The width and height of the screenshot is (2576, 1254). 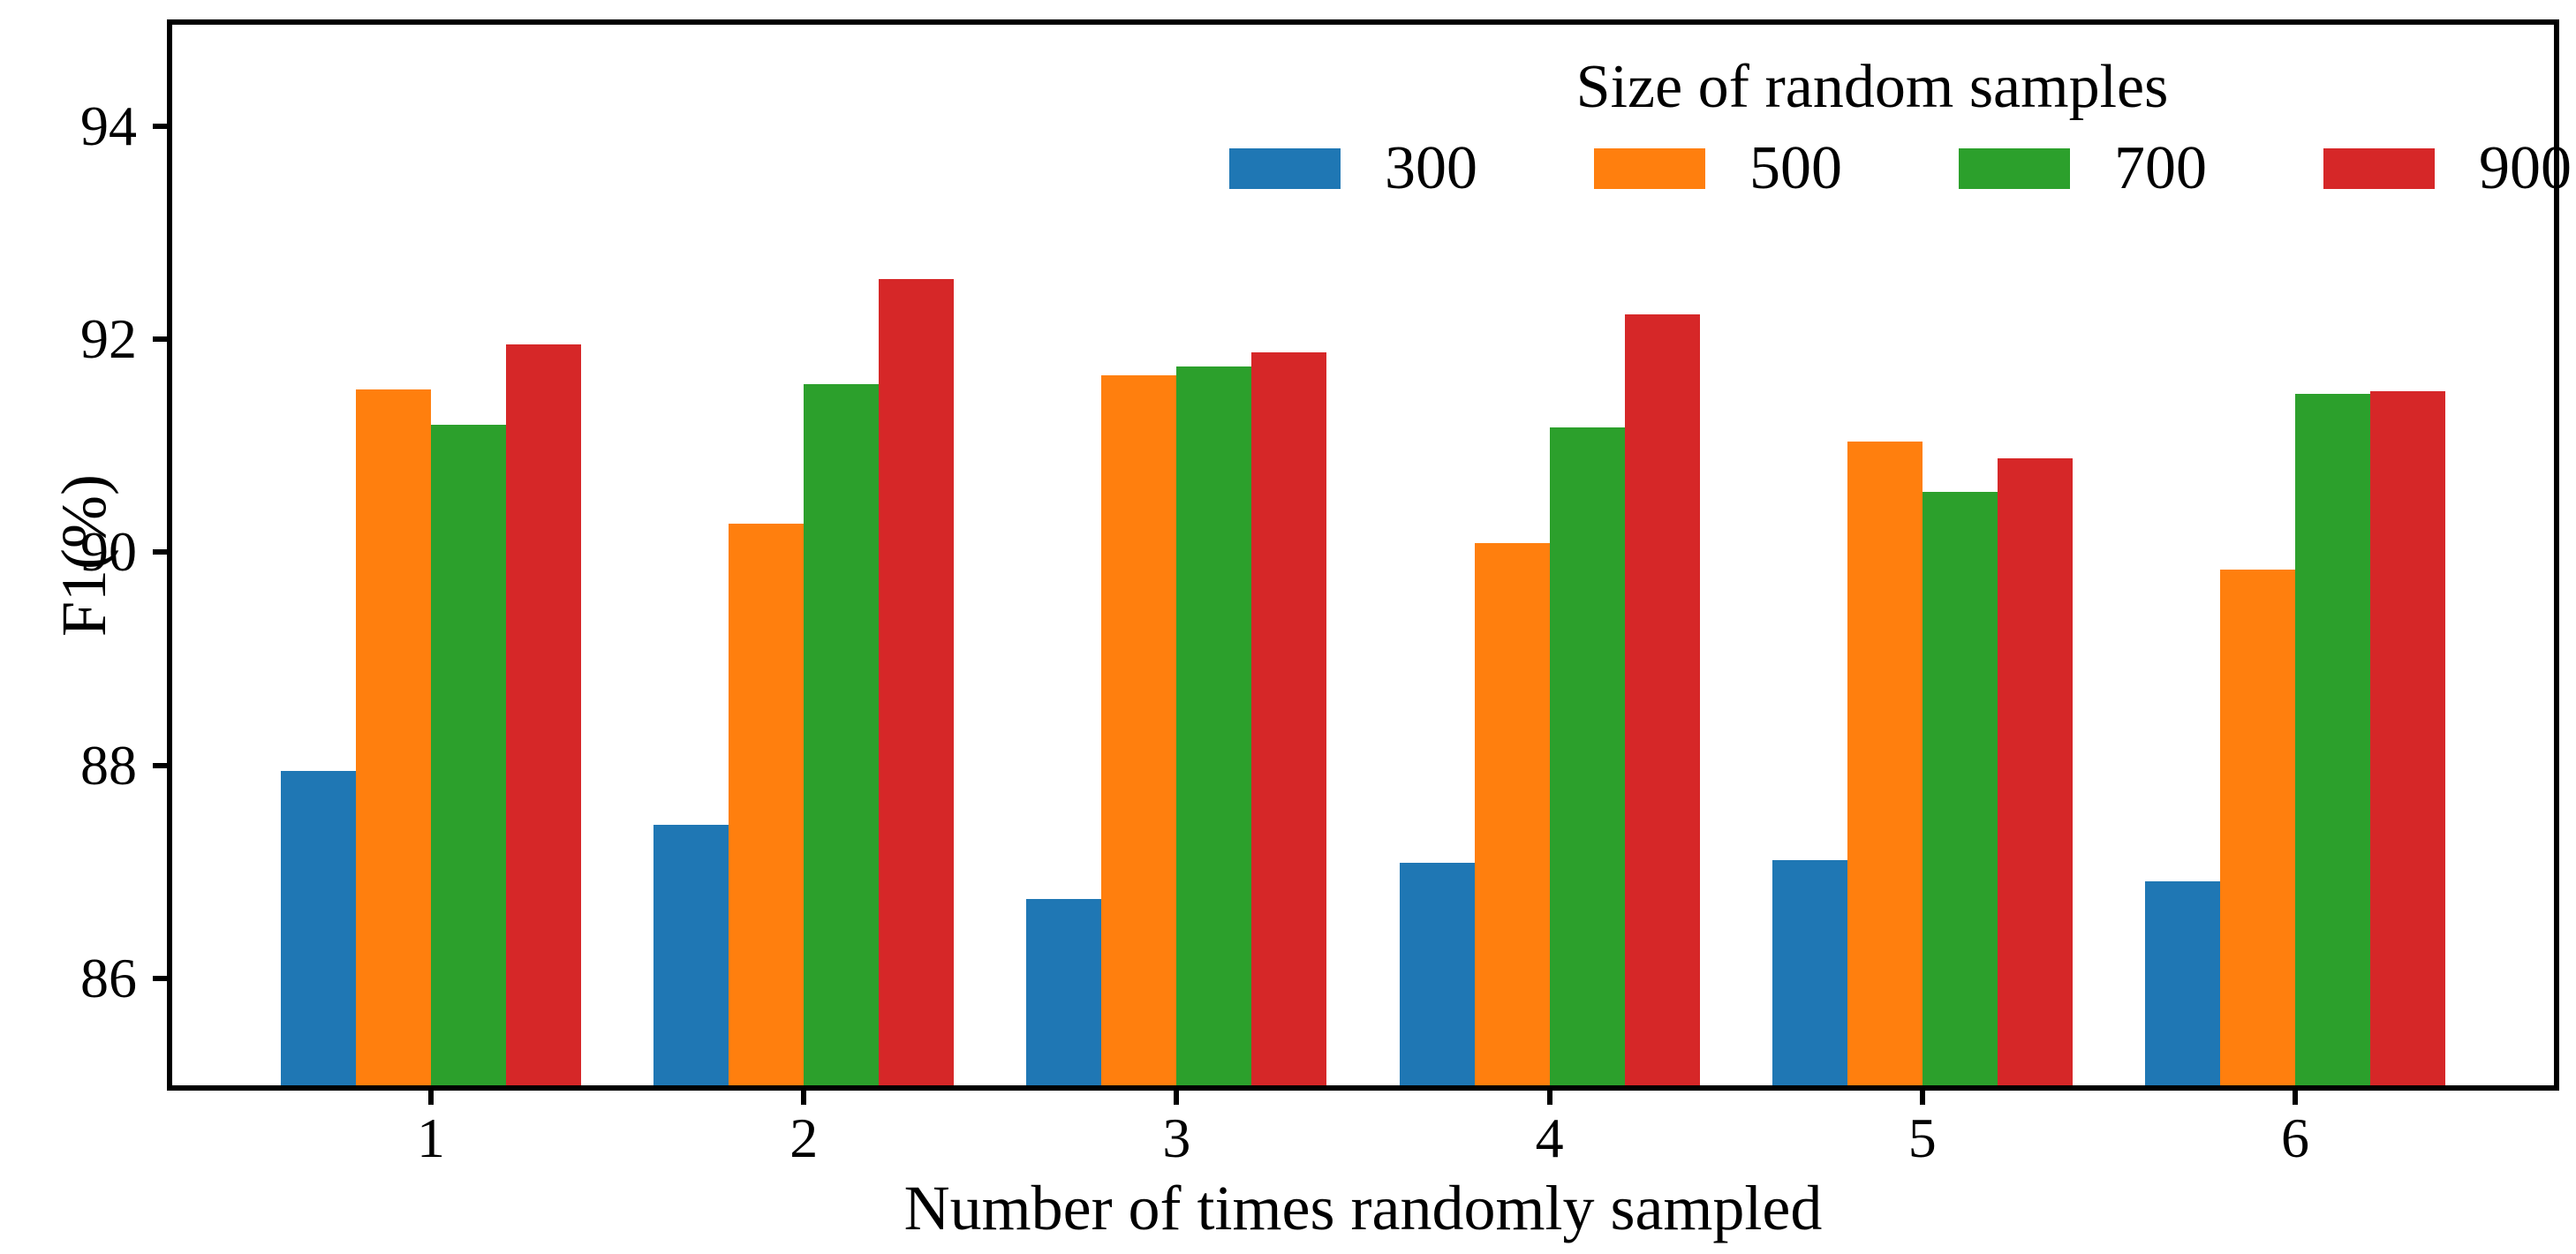 I want to click on x-tick-label-2: 2, so click(x=804, y=1138).